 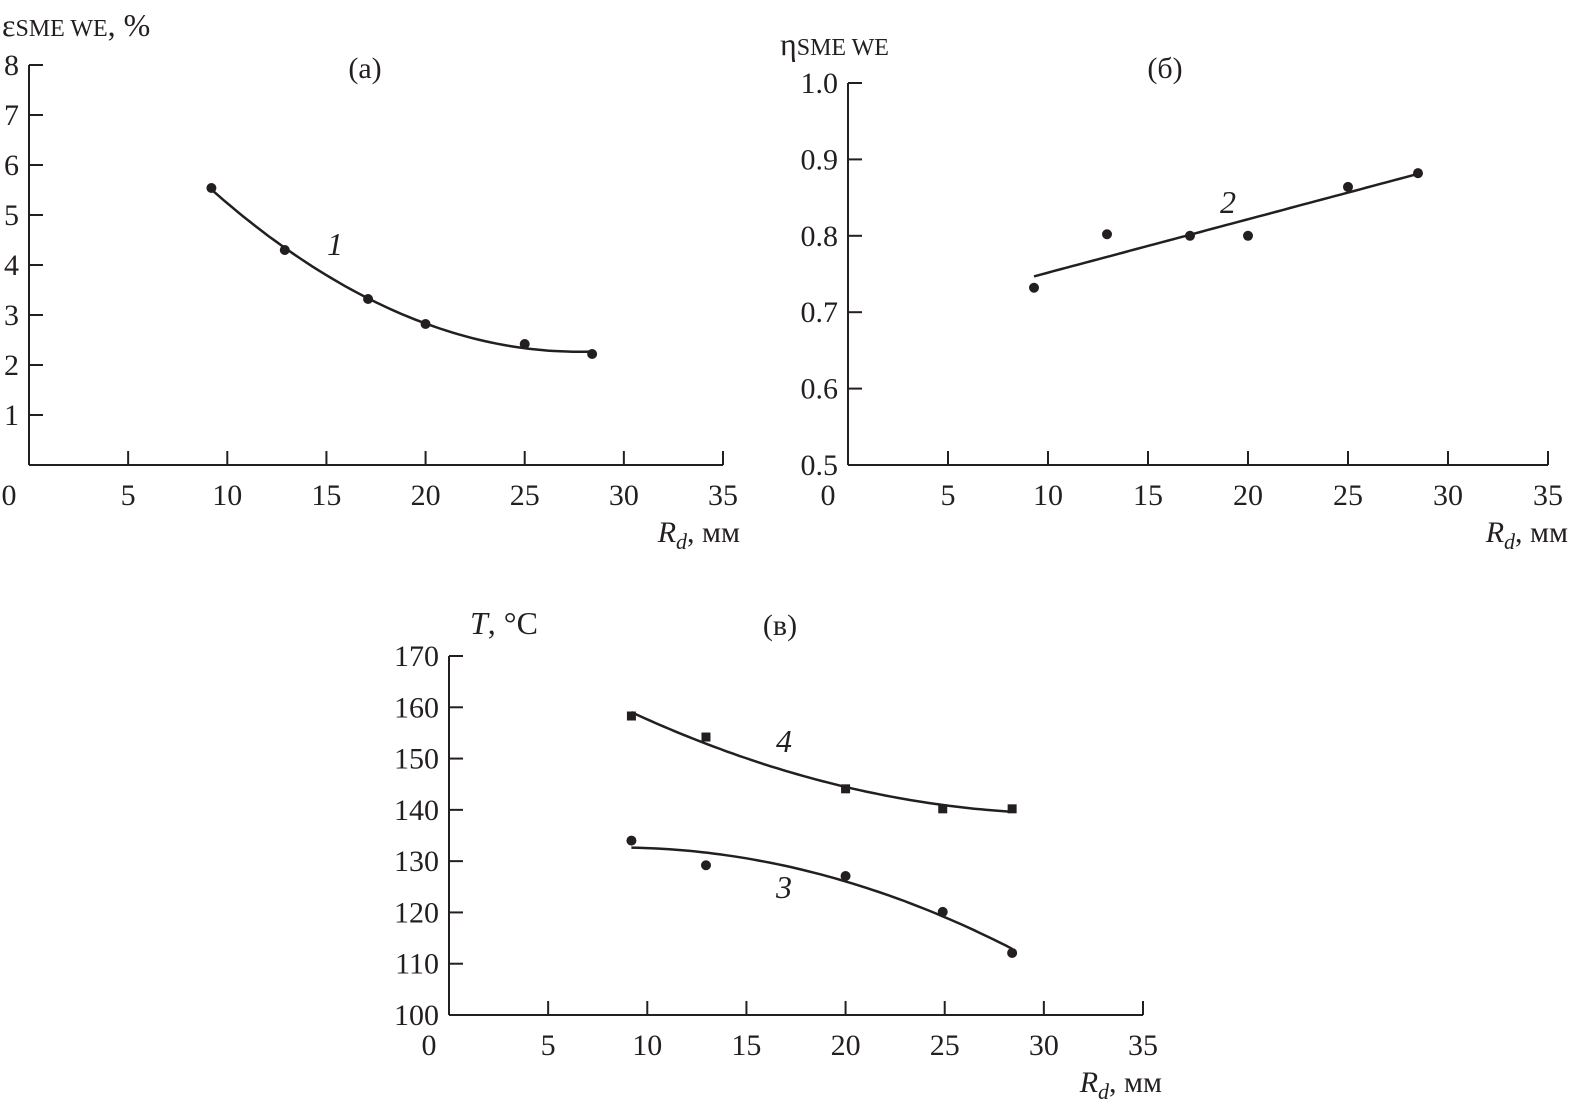 What do you see at coordinates (820, 236) in the screenshot?
I see `y-tick-label: 0.8` at bounding box center [820, 236].